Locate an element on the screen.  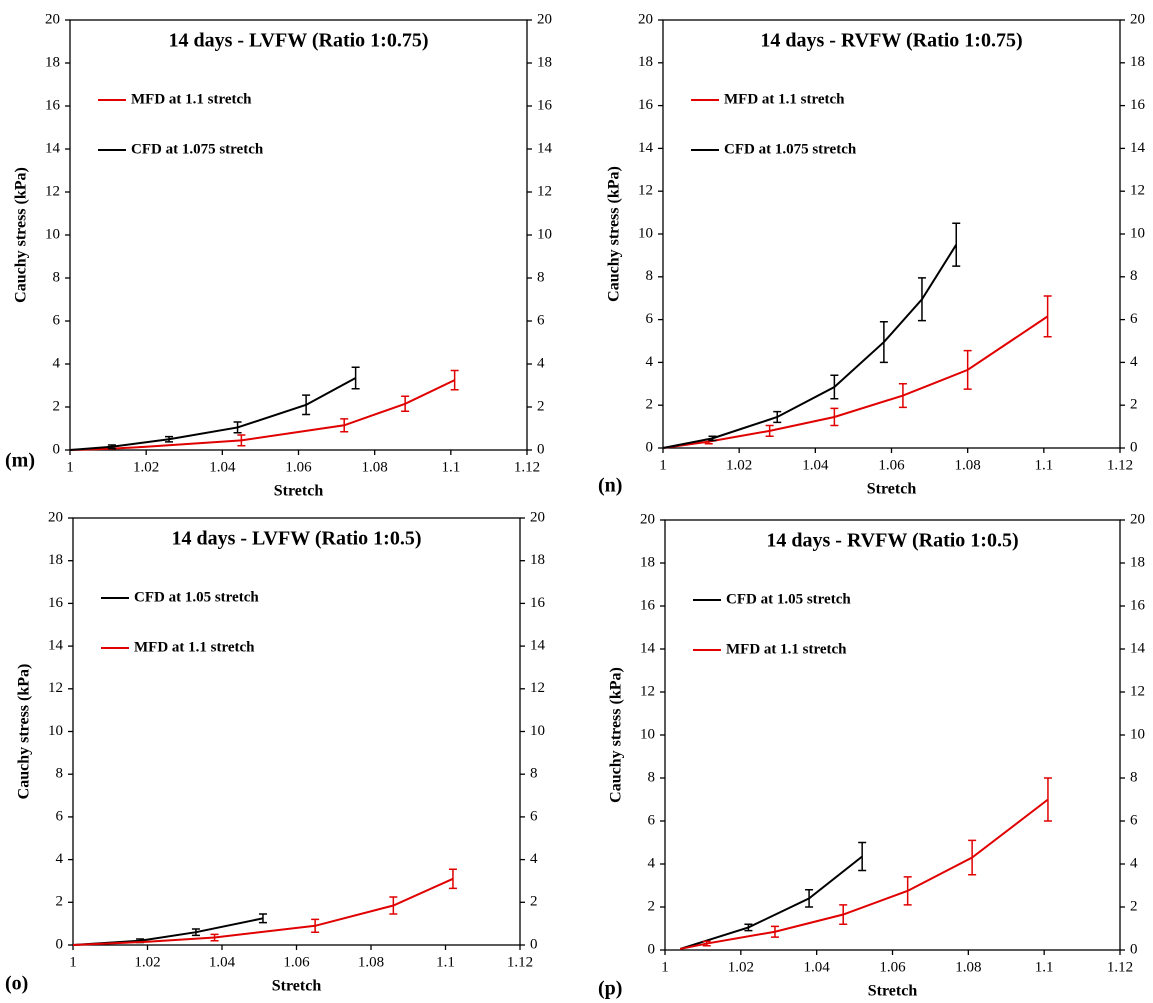
y-axis-label: Cauchy stress (kPa) is located at coordinates (614, 234).